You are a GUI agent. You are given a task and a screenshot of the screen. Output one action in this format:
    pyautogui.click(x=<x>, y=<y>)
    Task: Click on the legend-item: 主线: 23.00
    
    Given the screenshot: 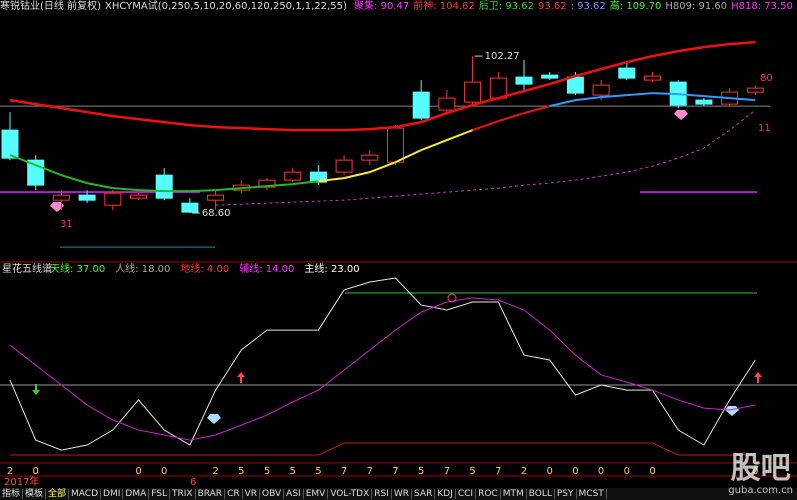 What is the action you would take?
    pyautogui.click(x=331, y=268)
    